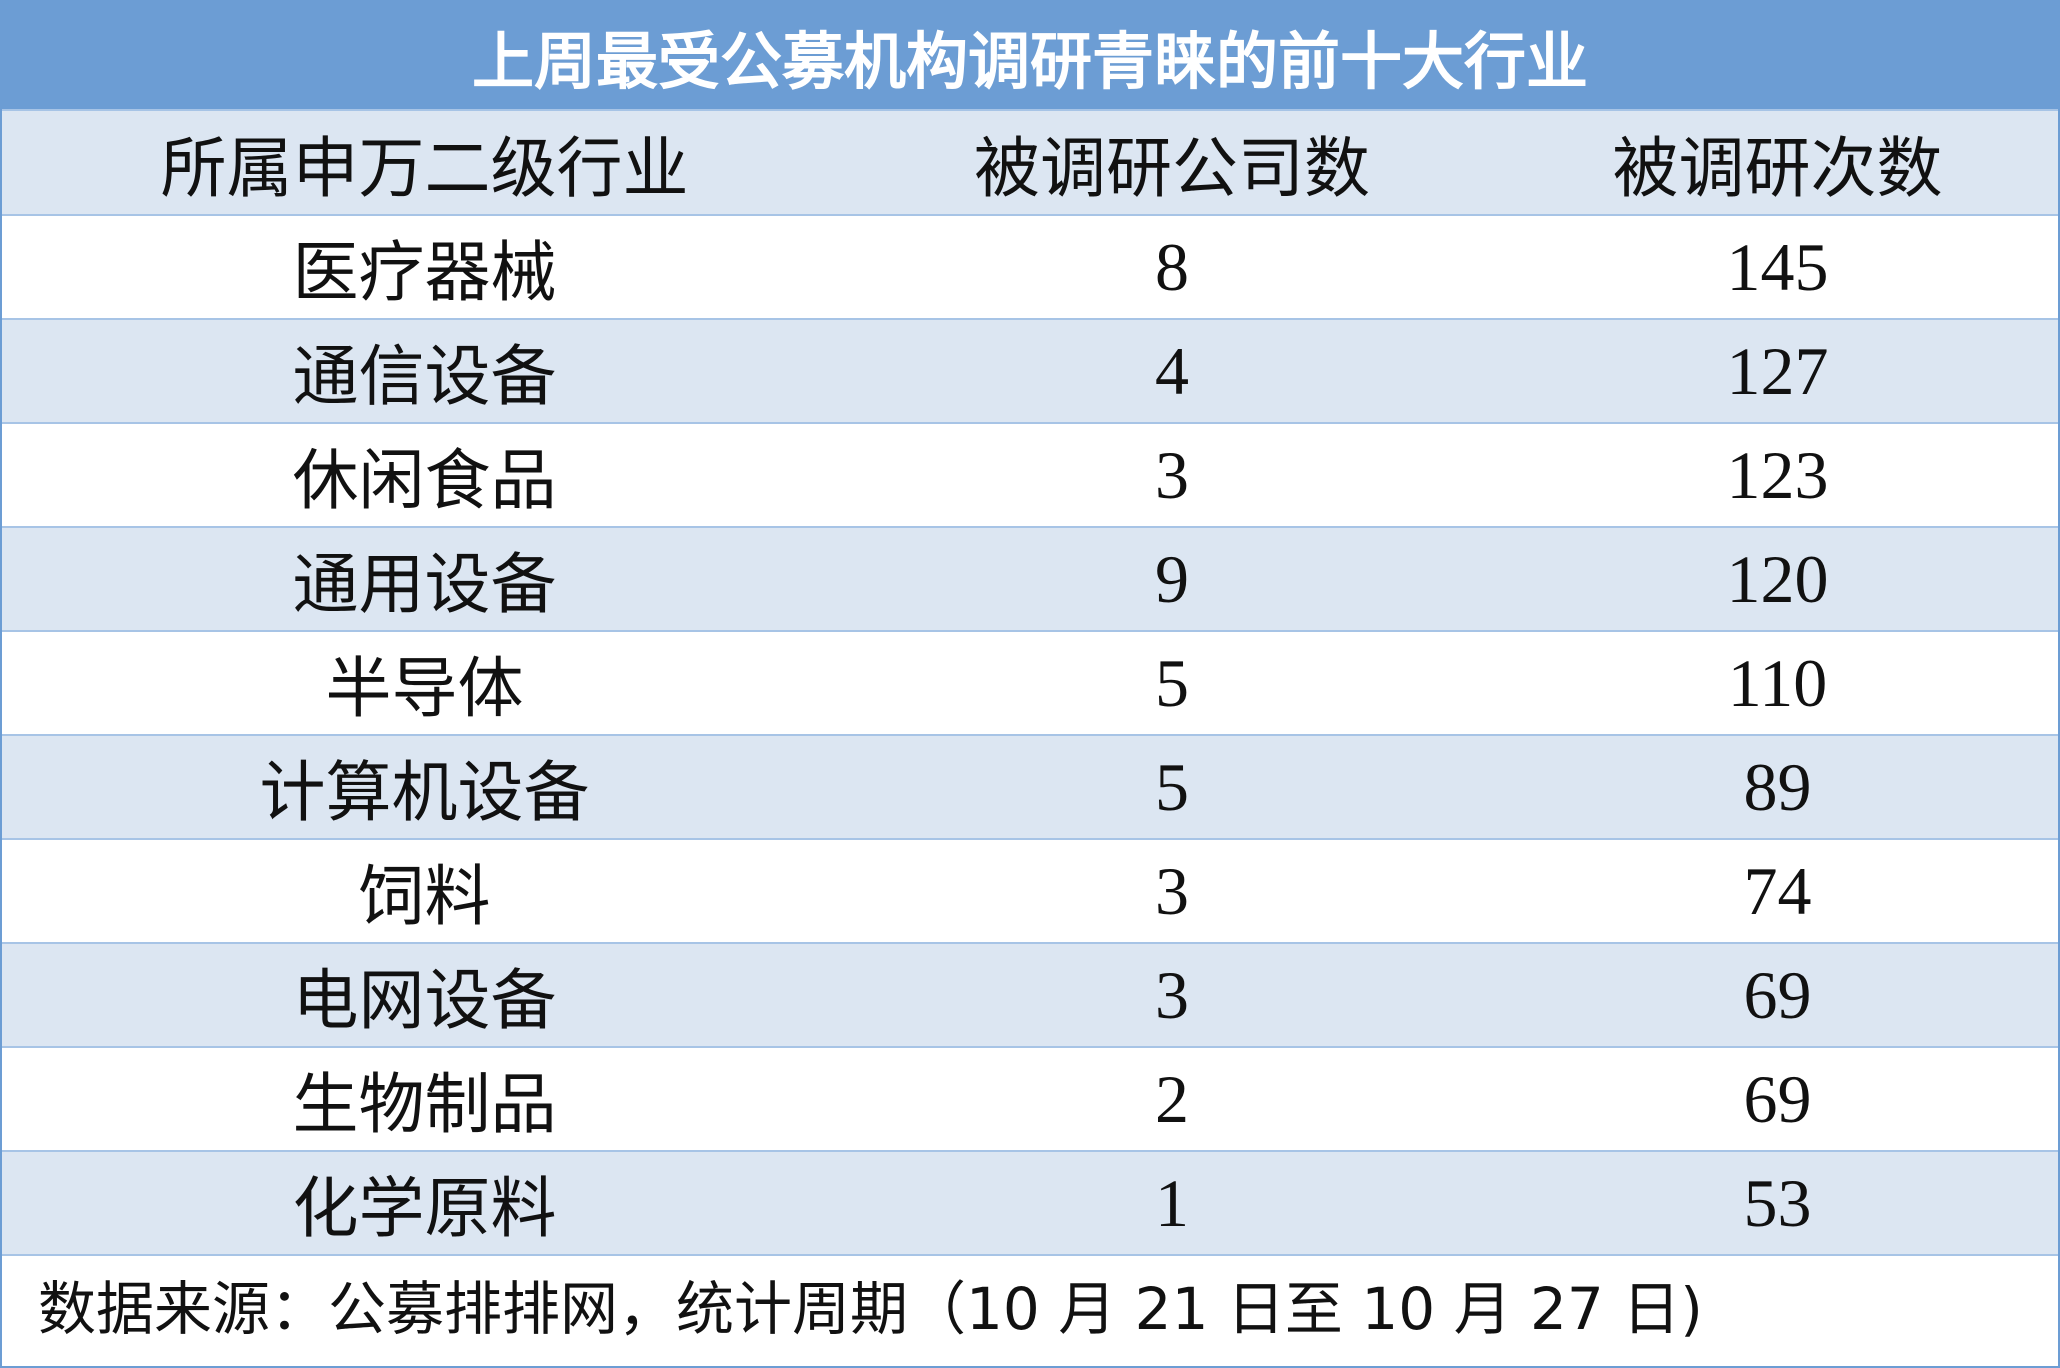  I want to click on count-cell: 1, so click(1172, 1202).